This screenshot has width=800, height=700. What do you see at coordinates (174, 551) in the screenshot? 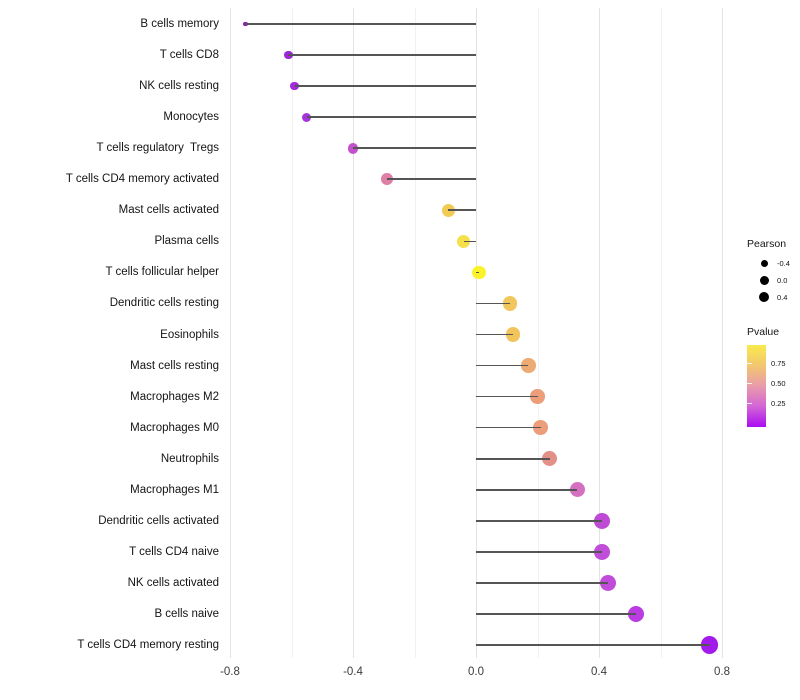
I see `y-axis-label: T cells CD4 naive` at bounding box center [174, 551].